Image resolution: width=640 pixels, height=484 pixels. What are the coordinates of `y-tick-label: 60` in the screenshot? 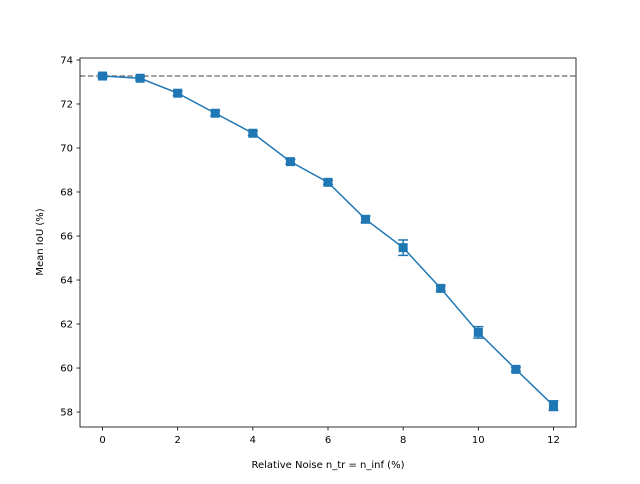 It's located at (66, 369).